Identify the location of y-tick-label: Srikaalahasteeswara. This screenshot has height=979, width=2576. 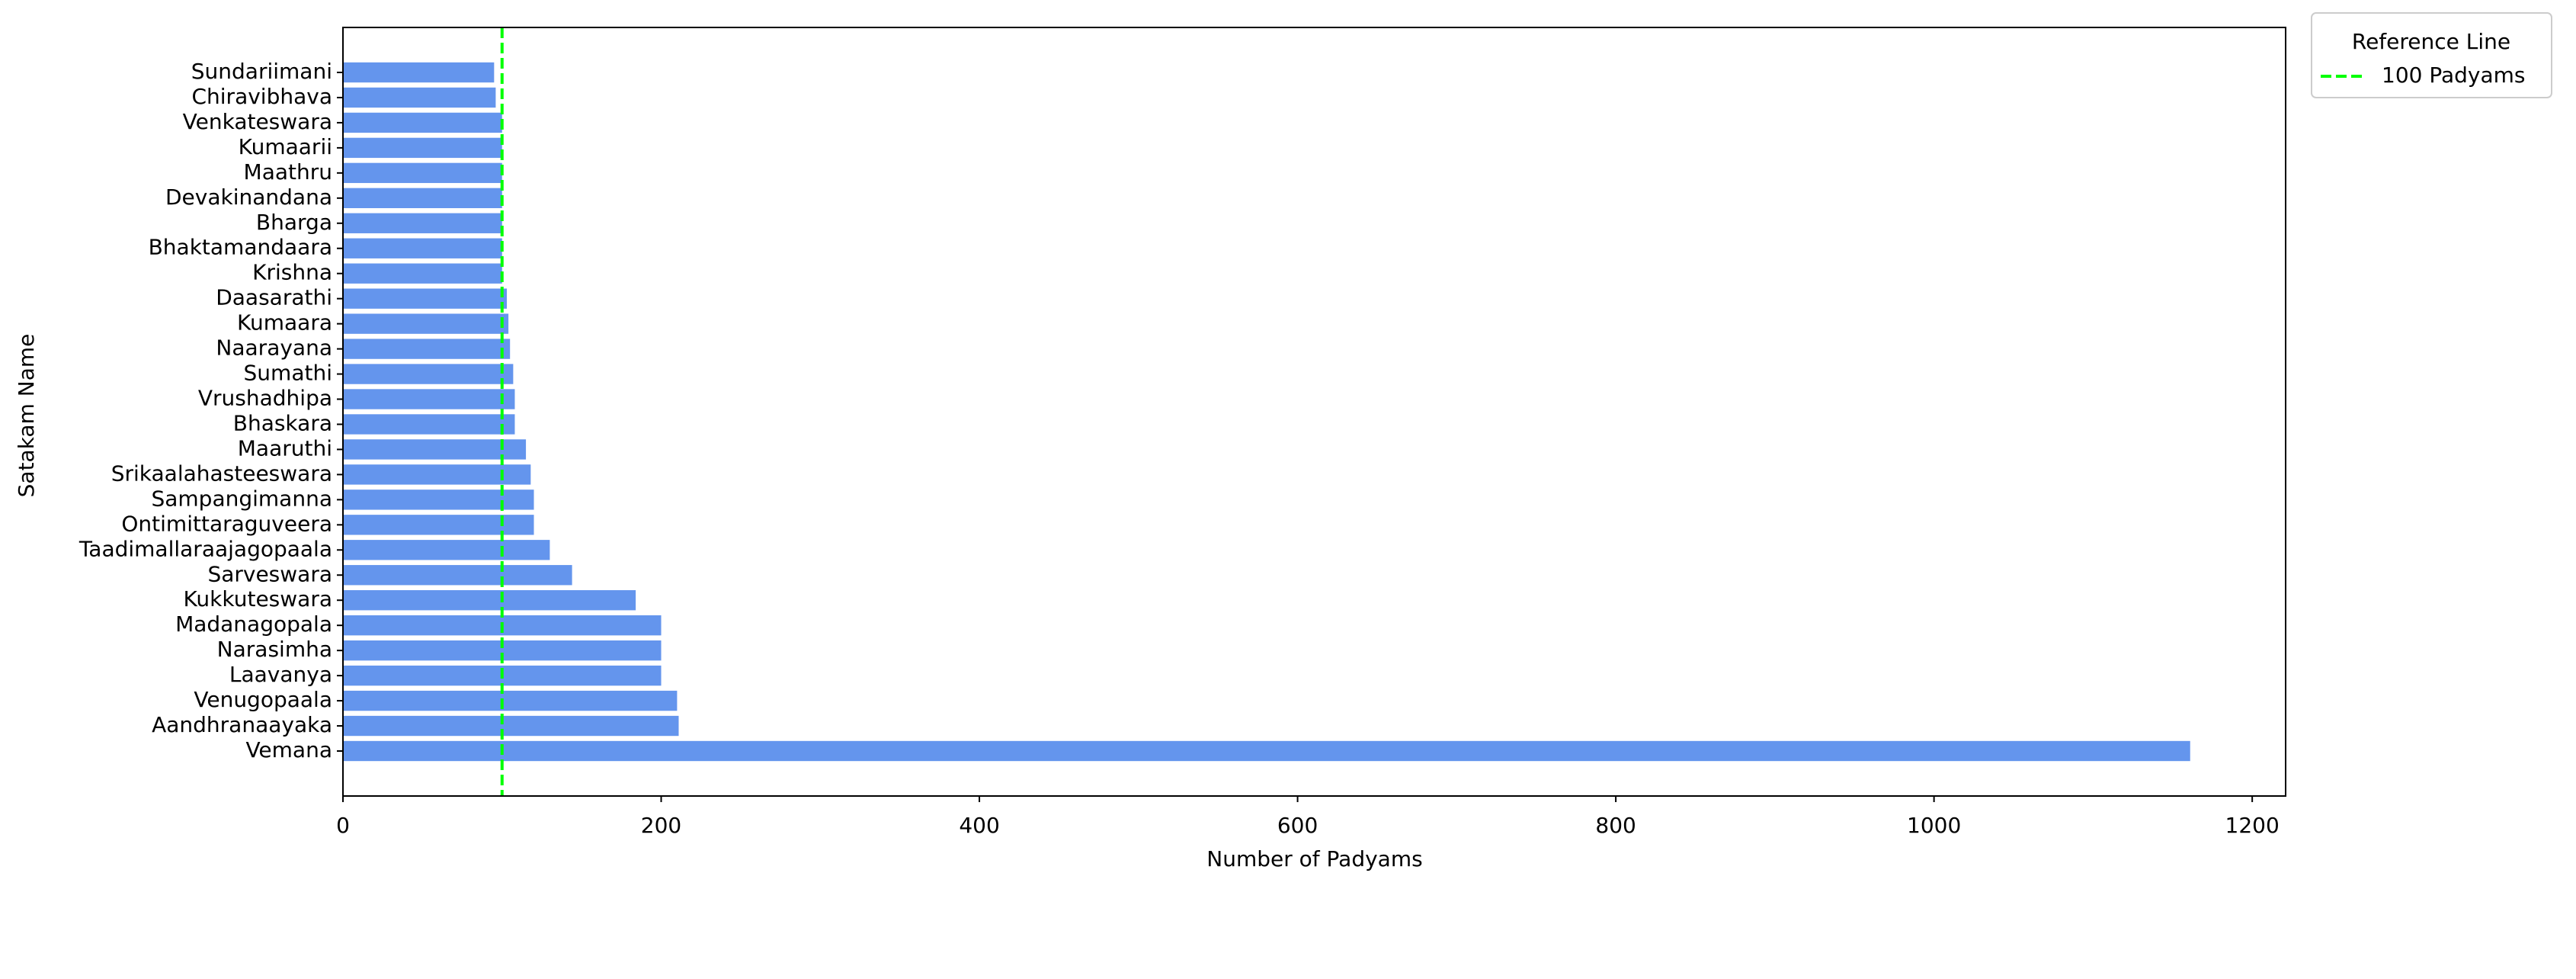
(221, 473).